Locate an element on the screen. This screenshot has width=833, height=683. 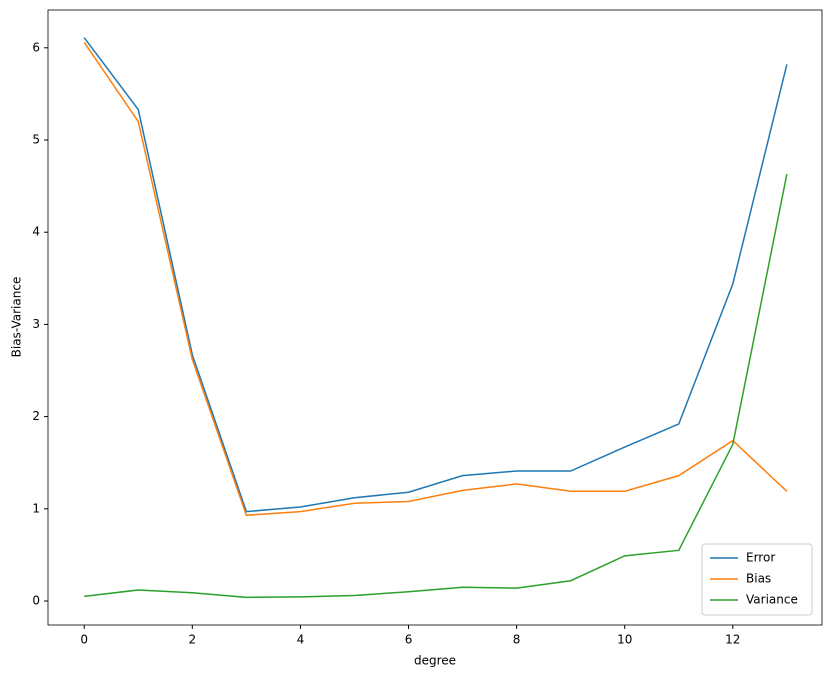
x-tick-label: 2 is located at coordinates (192, 640).